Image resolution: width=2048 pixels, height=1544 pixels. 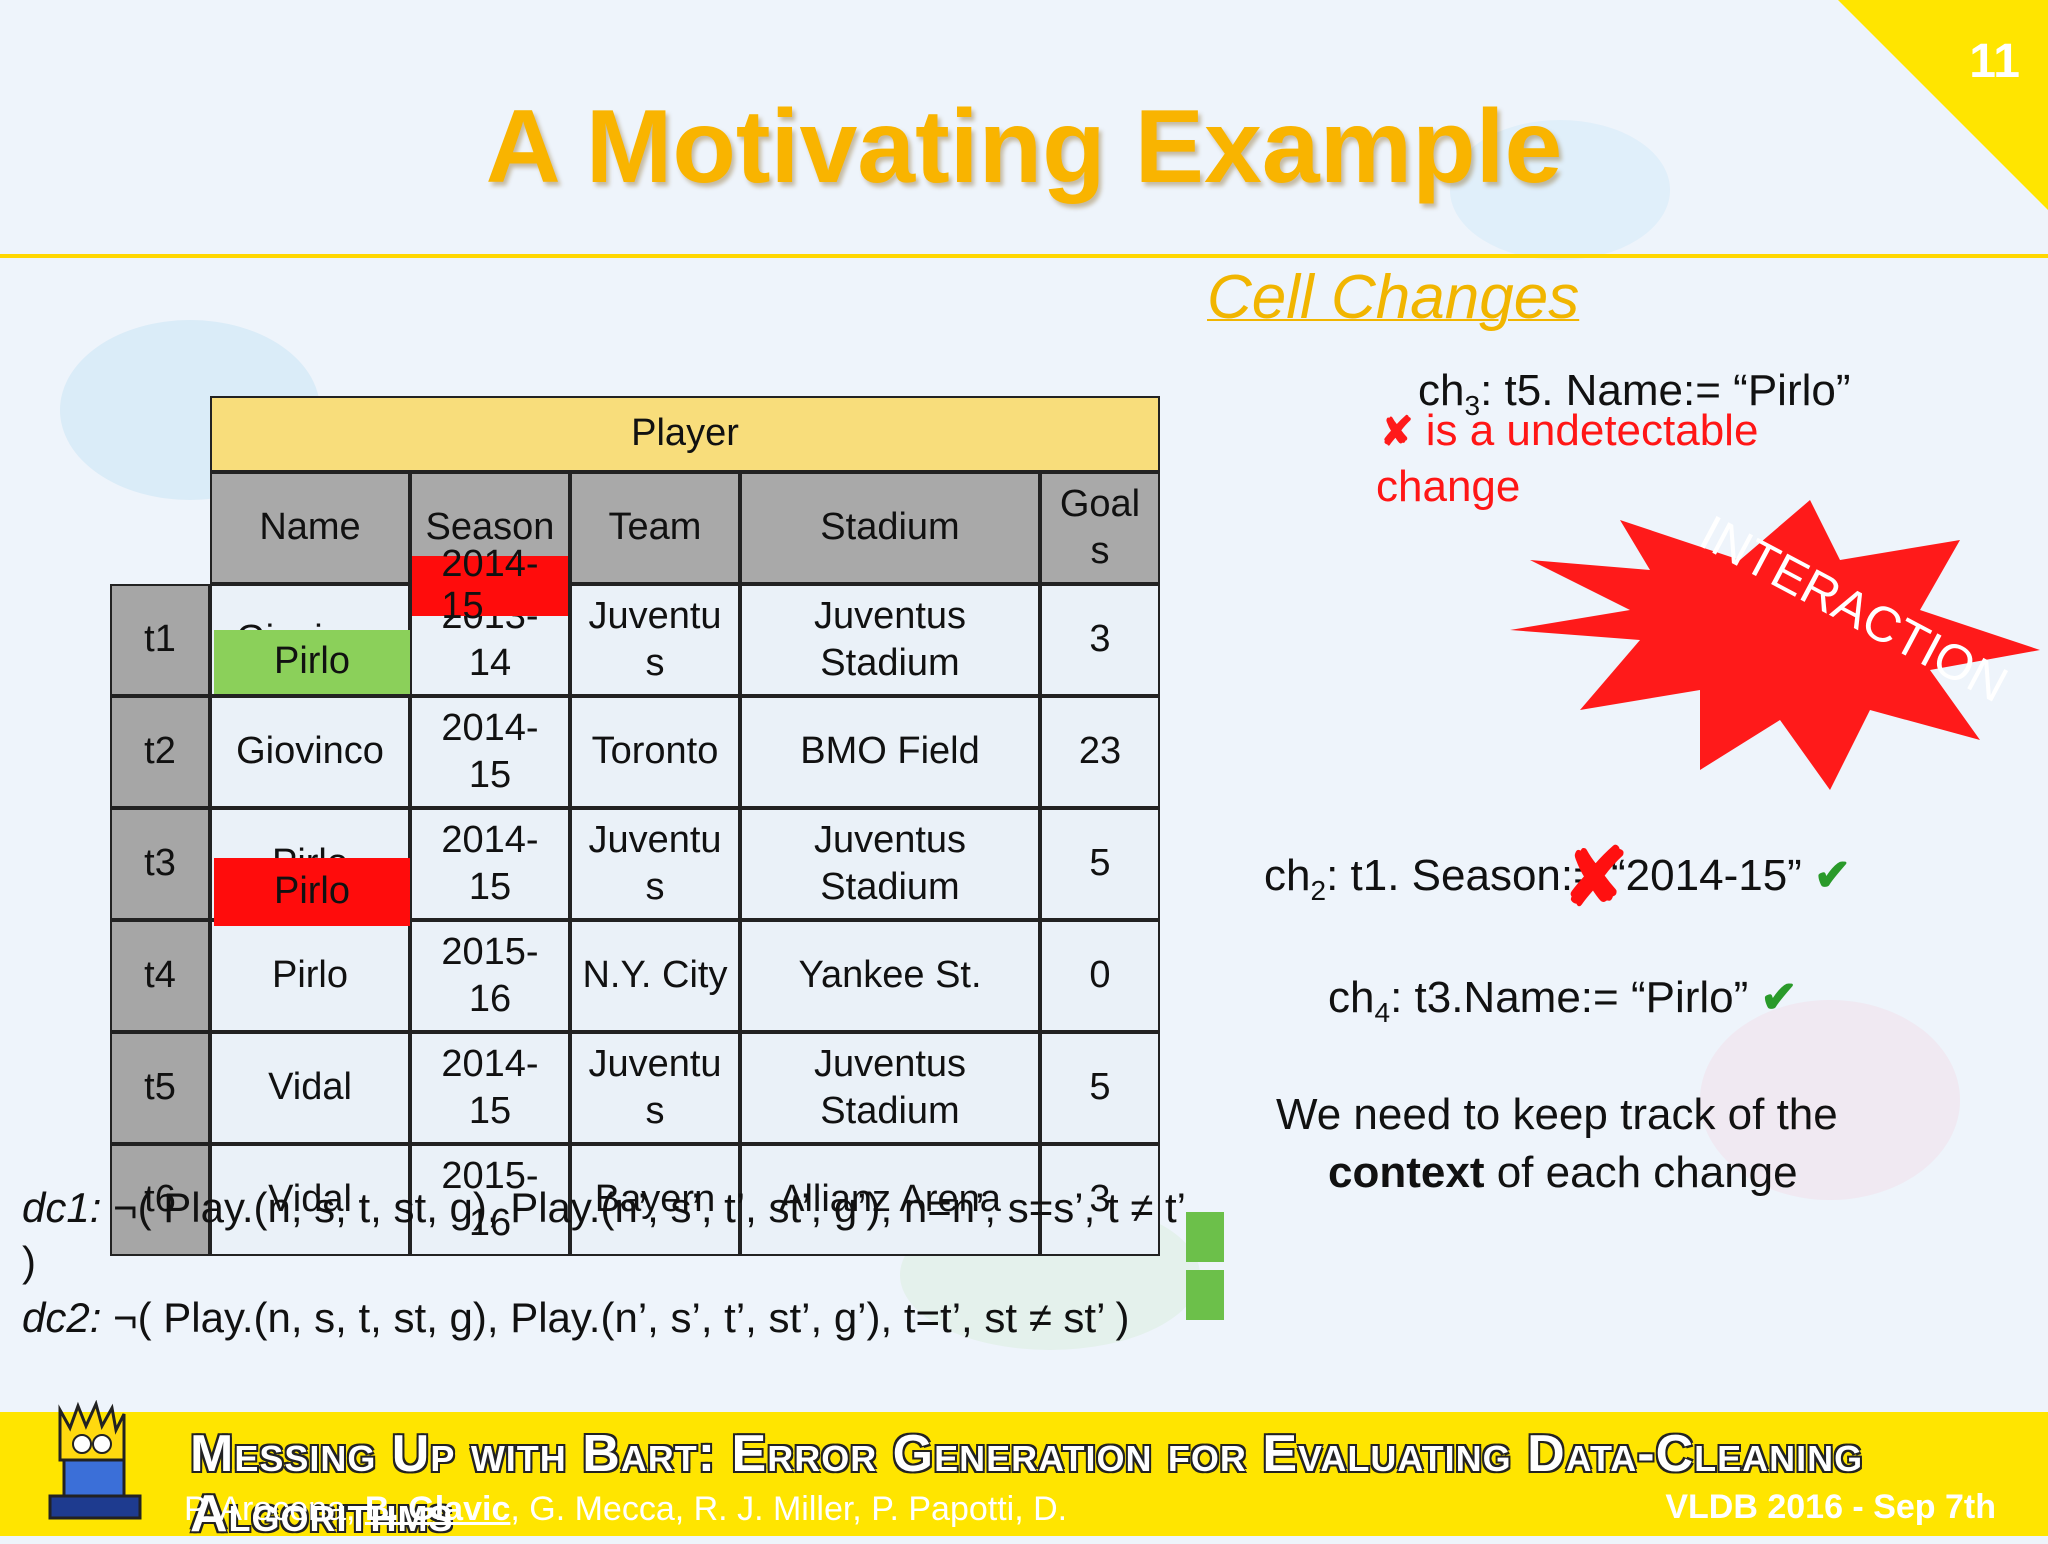 What do you see at coordinates (1830, 1507) in the screenshot?
I see `footer-venue: VLDB 2016 - Sep 7th` at bounding box center [1830, 1507].